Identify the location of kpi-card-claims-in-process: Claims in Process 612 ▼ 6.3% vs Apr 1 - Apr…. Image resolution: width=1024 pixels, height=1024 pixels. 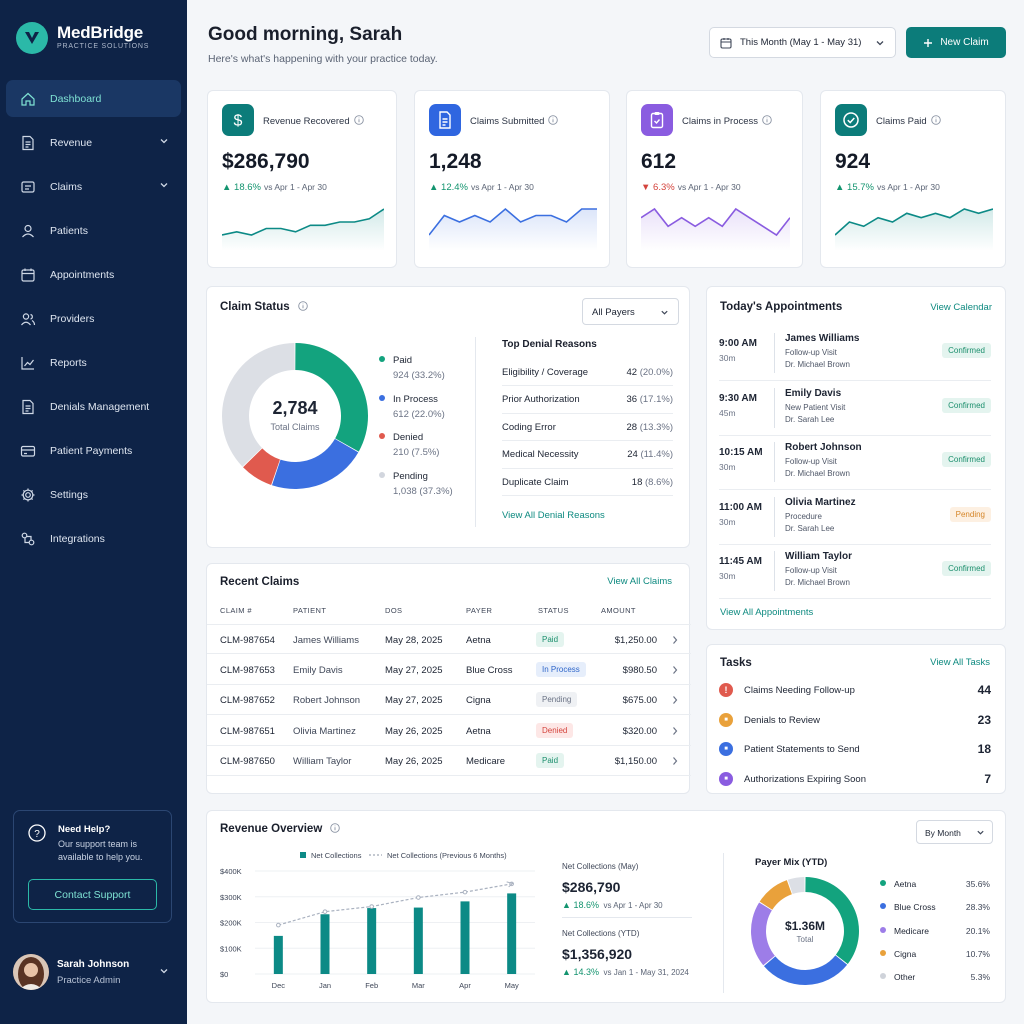
(714, 179).